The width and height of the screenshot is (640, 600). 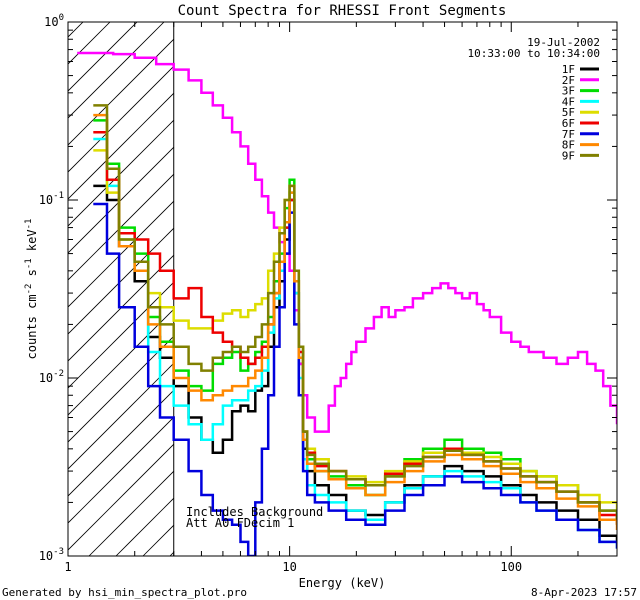 I want to click on time-range-label: 10:33:00 to 10:34:00, so click(x=534, y=53).